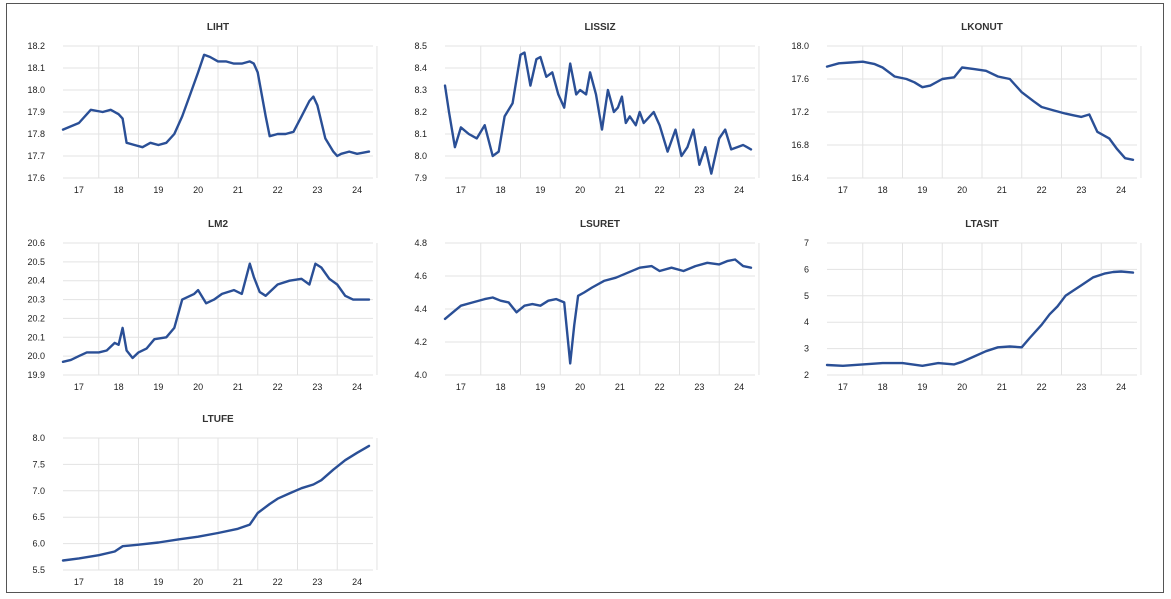 This screenshot has height=599, width=1171. Describe the element at coordinates (36, 68) in the screenshot. I see `y-tick-label: 18.1` at that location.